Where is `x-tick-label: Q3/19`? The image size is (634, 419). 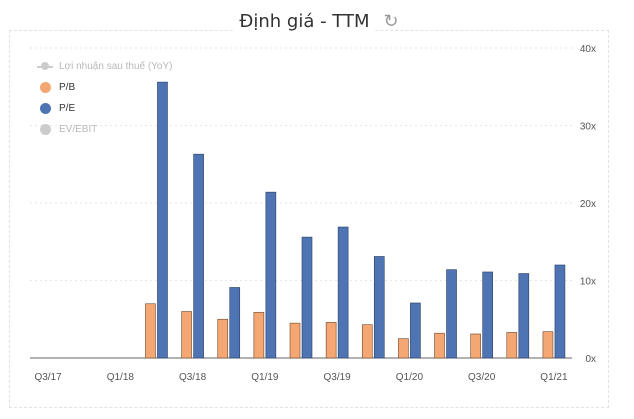 x-tick-label: Q3/19 is located at coordinates (338, 377).